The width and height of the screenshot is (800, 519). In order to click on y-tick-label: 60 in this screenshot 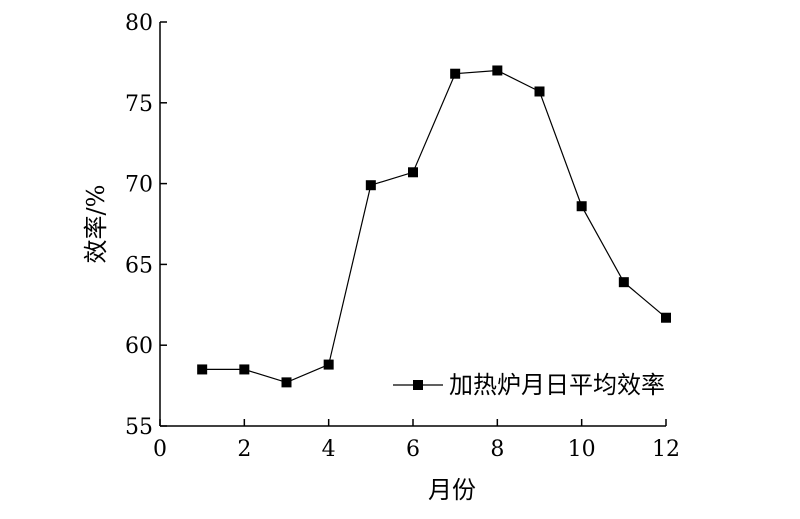, I will do `click(139, 346)`.